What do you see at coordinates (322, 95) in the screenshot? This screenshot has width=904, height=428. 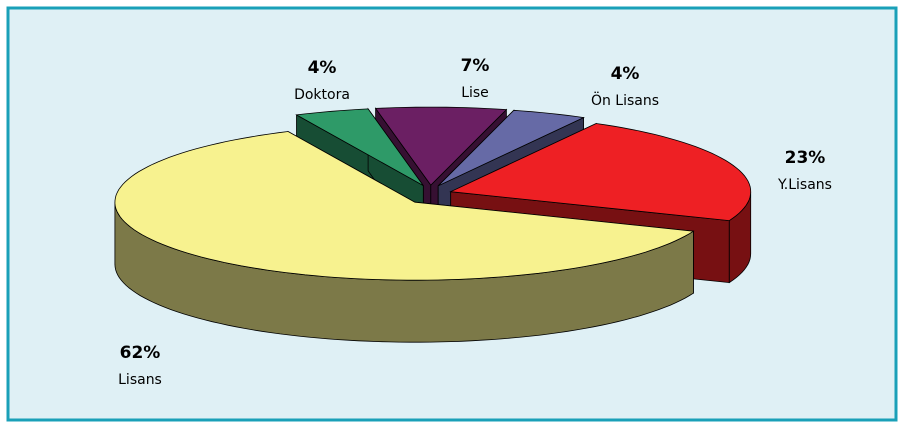 I see `category-label: Doktora` at bounding box center [322, 95].